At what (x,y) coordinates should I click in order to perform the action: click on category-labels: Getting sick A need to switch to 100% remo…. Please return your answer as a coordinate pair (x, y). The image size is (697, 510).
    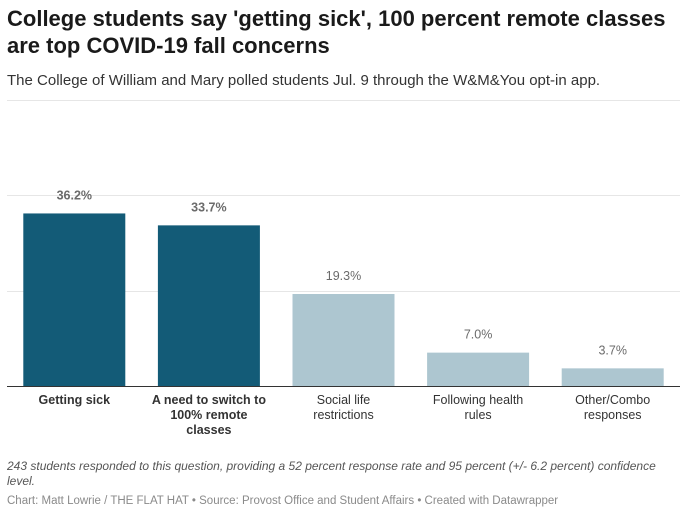
    Looking at the image, I should click on (345, 415).